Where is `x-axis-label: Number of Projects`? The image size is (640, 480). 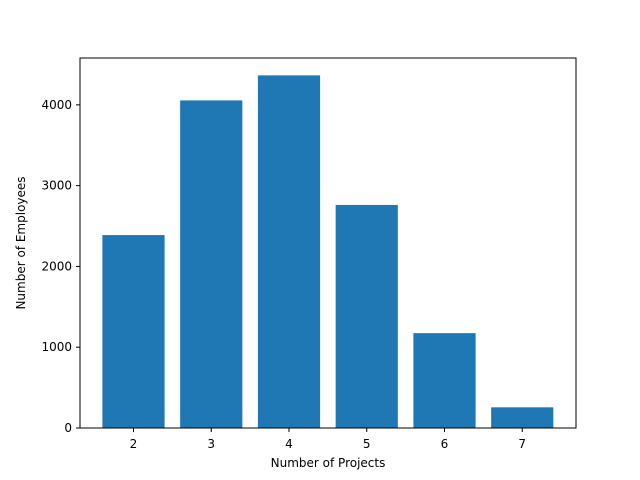 x-axis-label: Number of Projects is located at coordinates (328, 463).